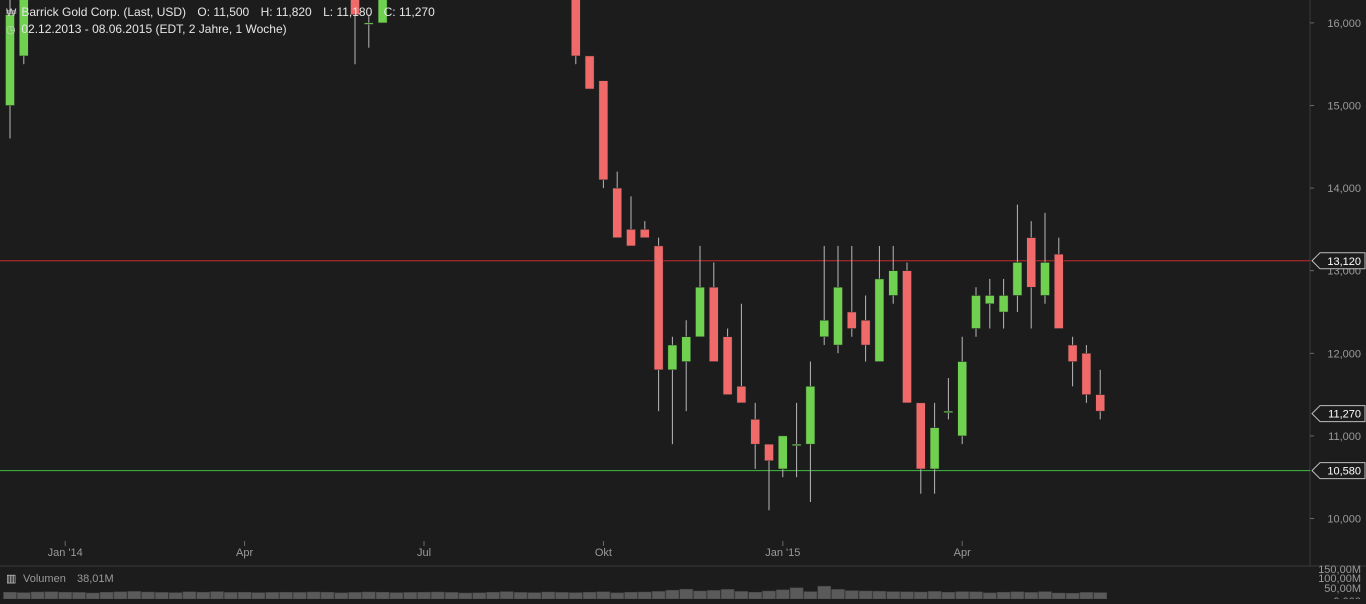  Describe the element at coordinates (1344, 437) in the screenshot. I see `y-tick-label: 11,000` at that location.